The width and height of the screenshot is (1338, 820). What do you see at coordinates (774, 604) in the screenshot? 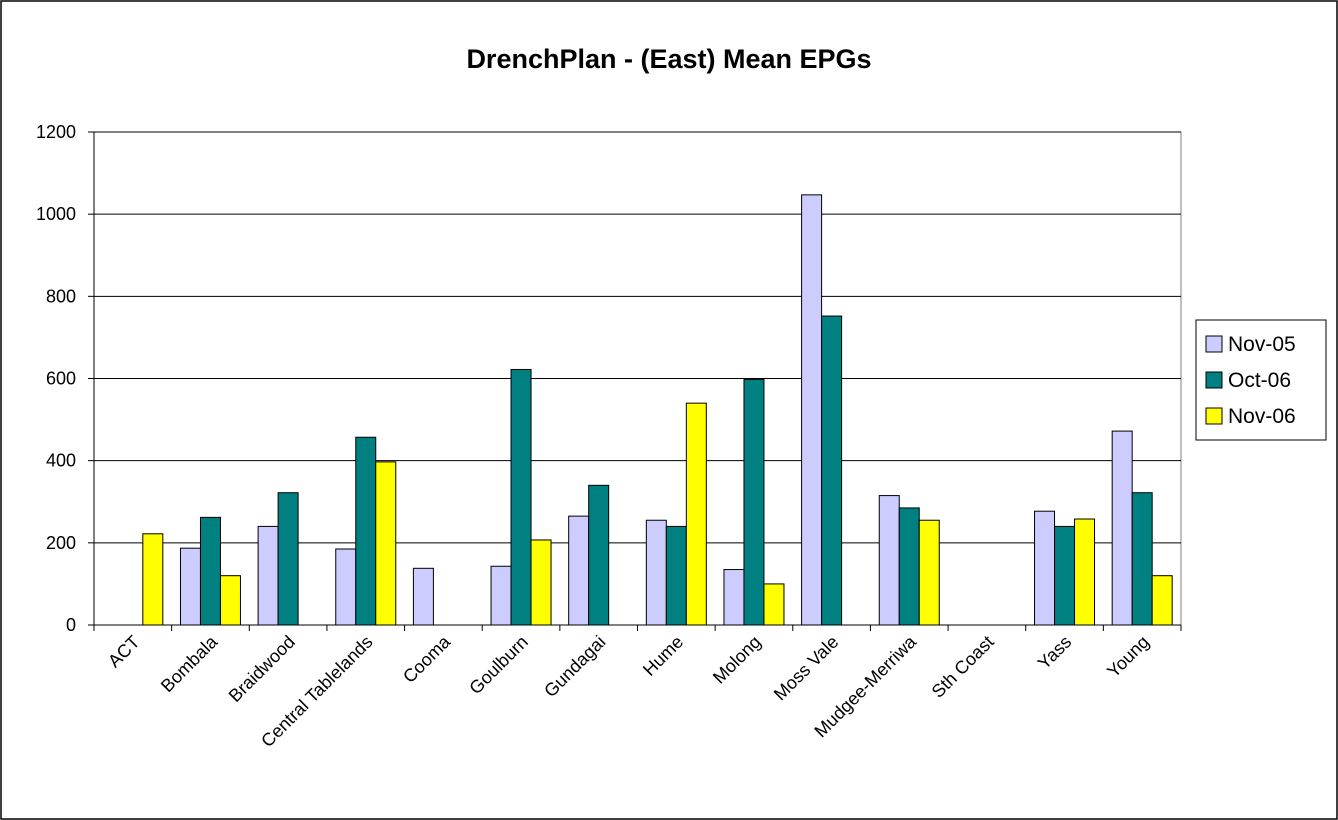
I see `bar-nov-06-molong` at bounding box center [774, 604].